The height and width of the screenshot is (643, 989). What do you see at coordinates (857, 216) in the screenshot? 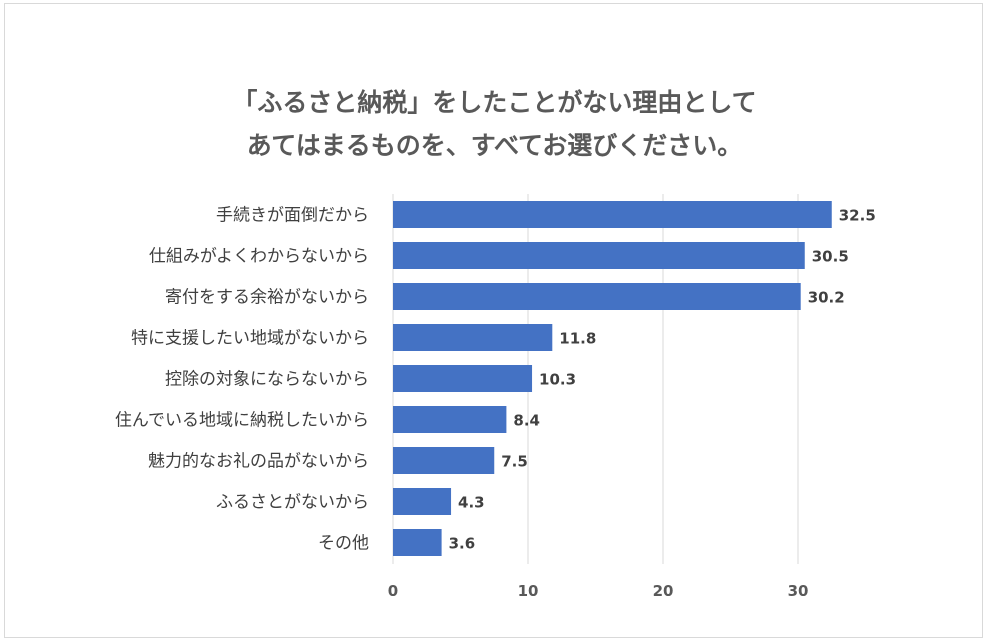
I see `data-label: 32.5` at bounding box center [857, 216].